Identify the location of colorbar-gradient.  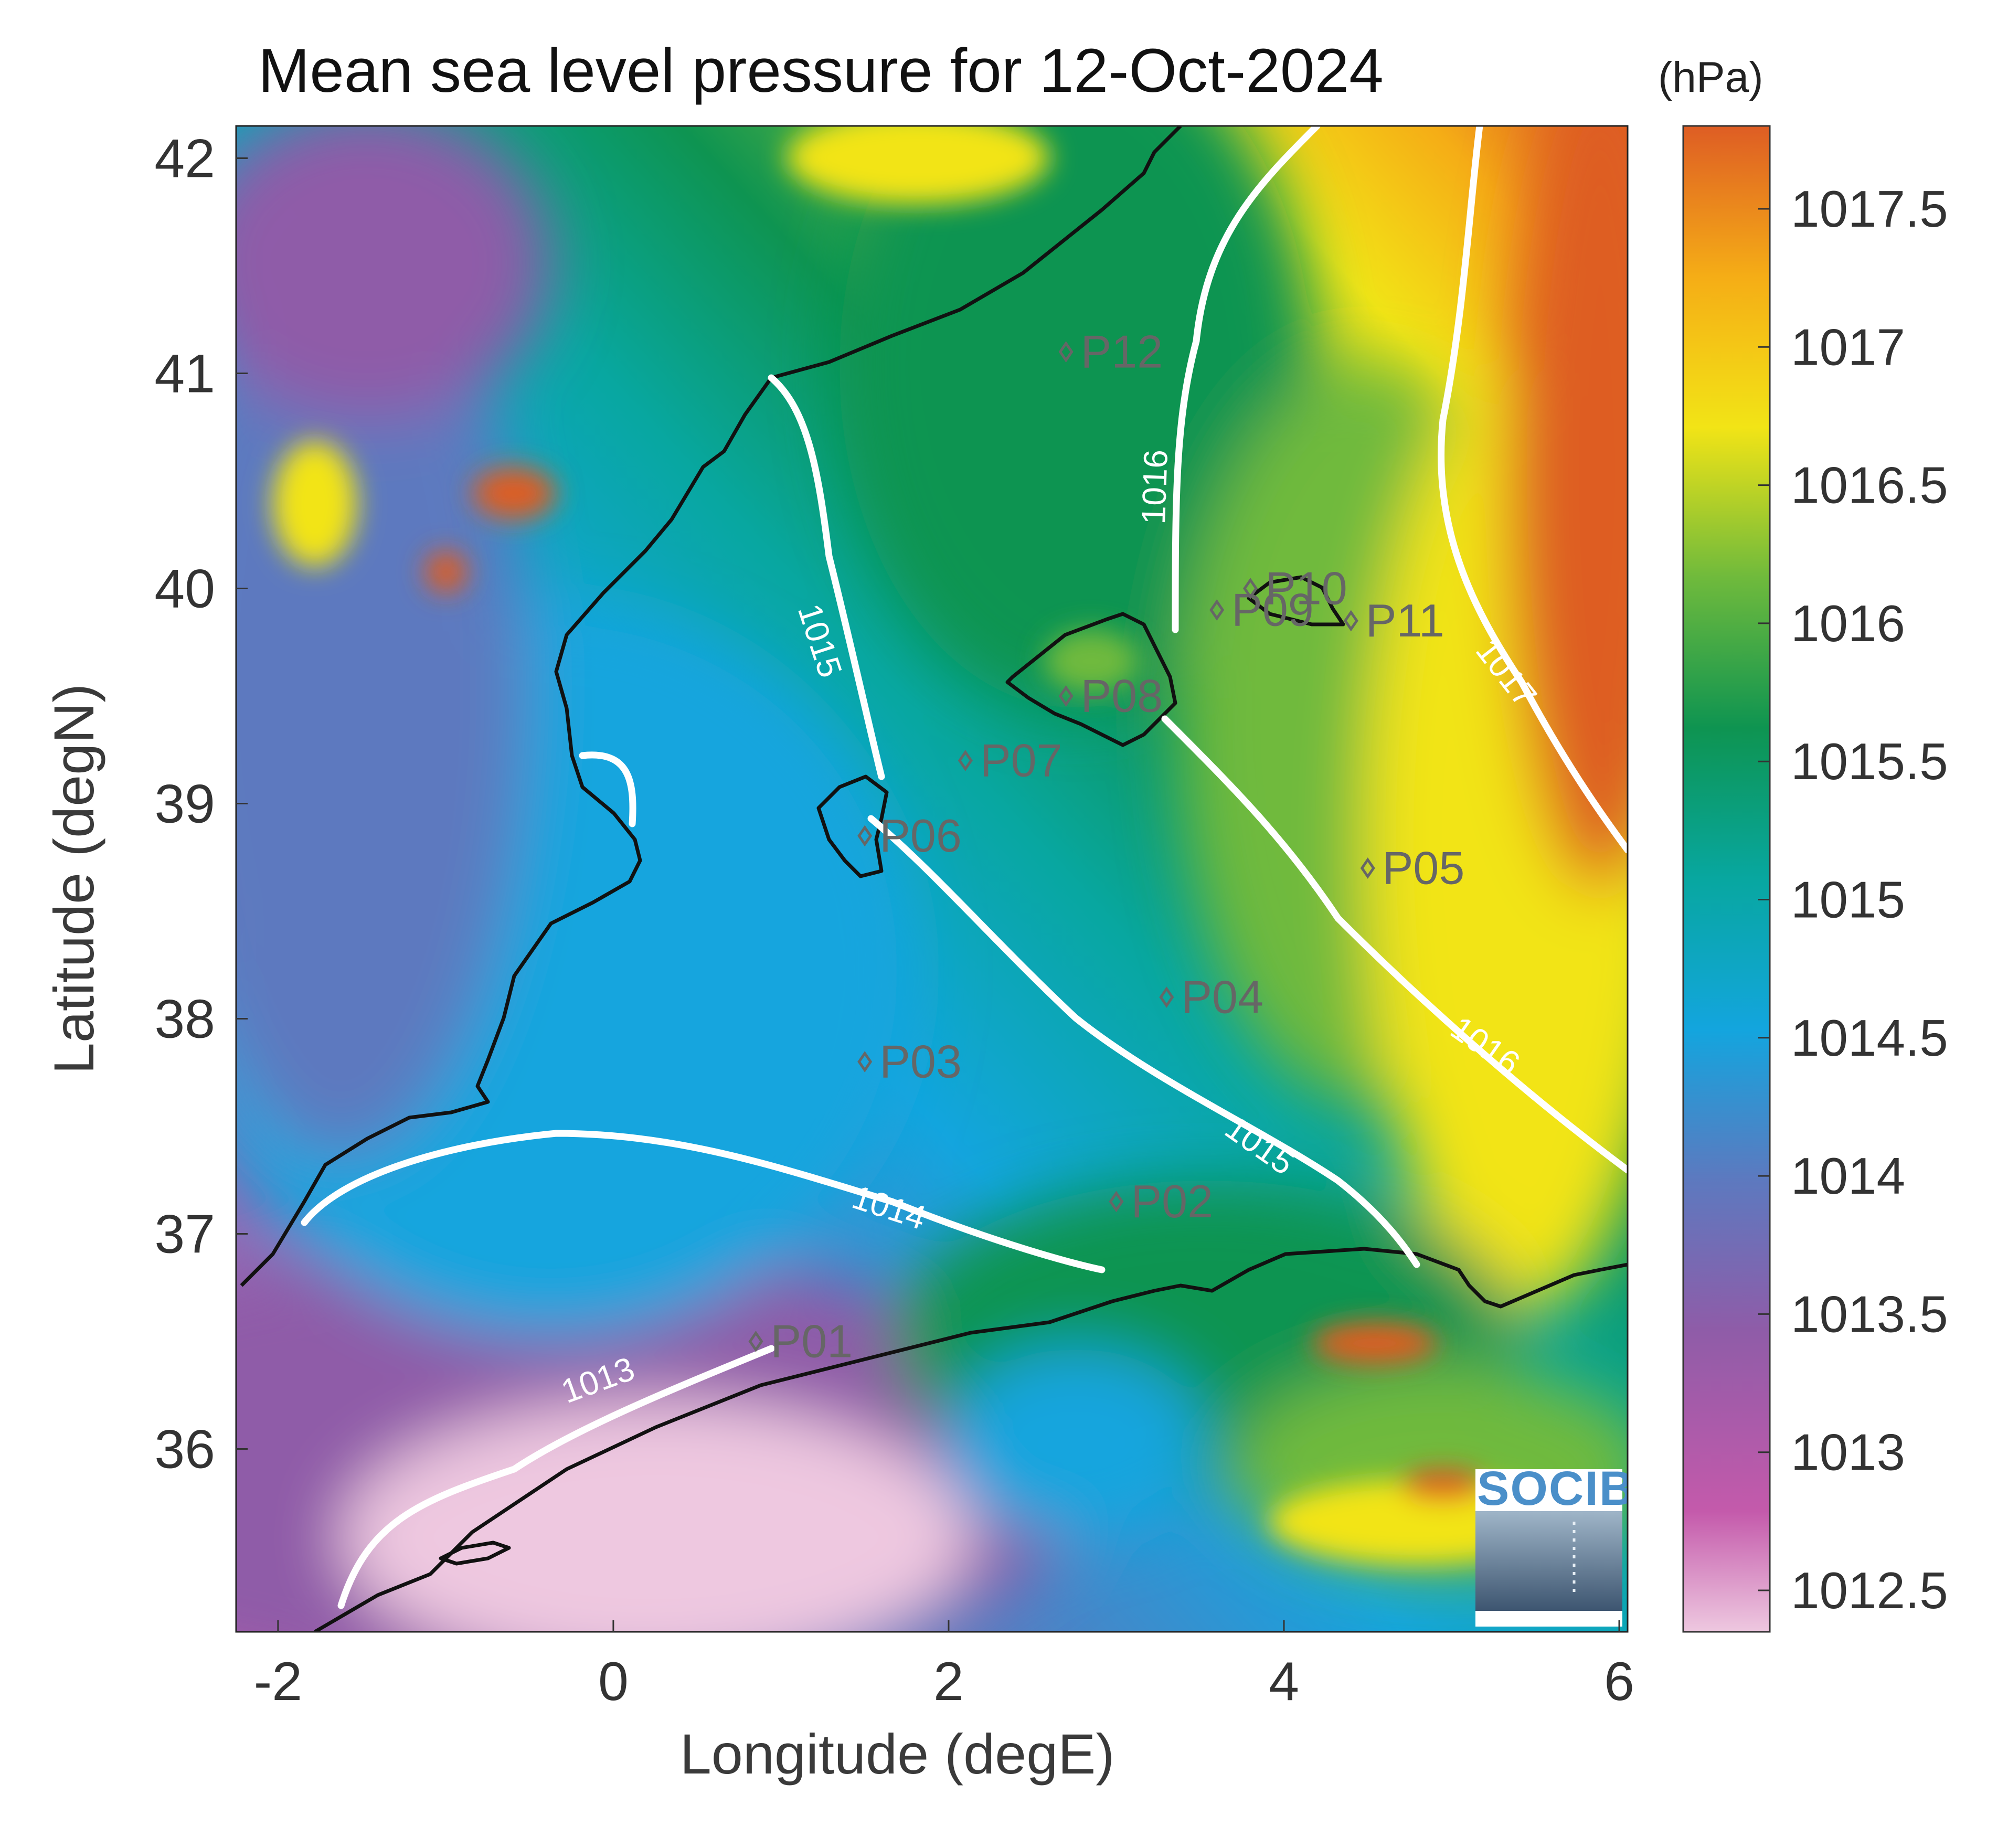
(1726, 879).